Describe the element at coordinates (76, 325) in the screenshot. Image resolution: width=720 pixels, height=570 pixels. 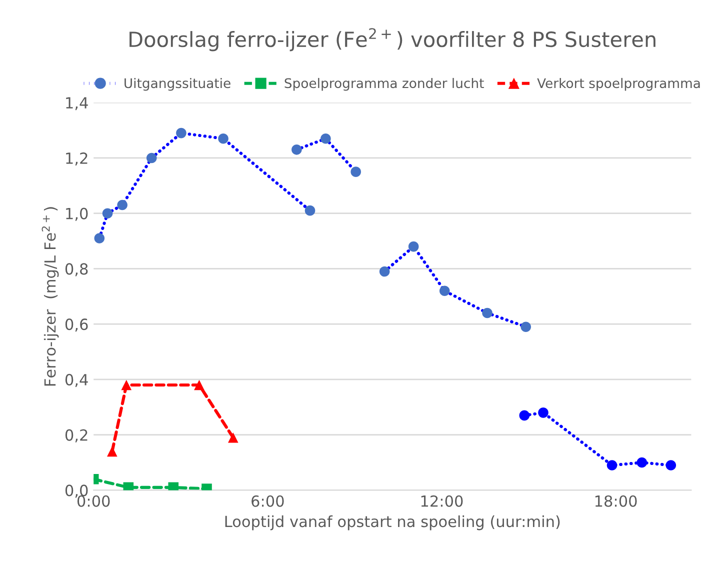
I see `y-tick-label: 0,6` at that location.